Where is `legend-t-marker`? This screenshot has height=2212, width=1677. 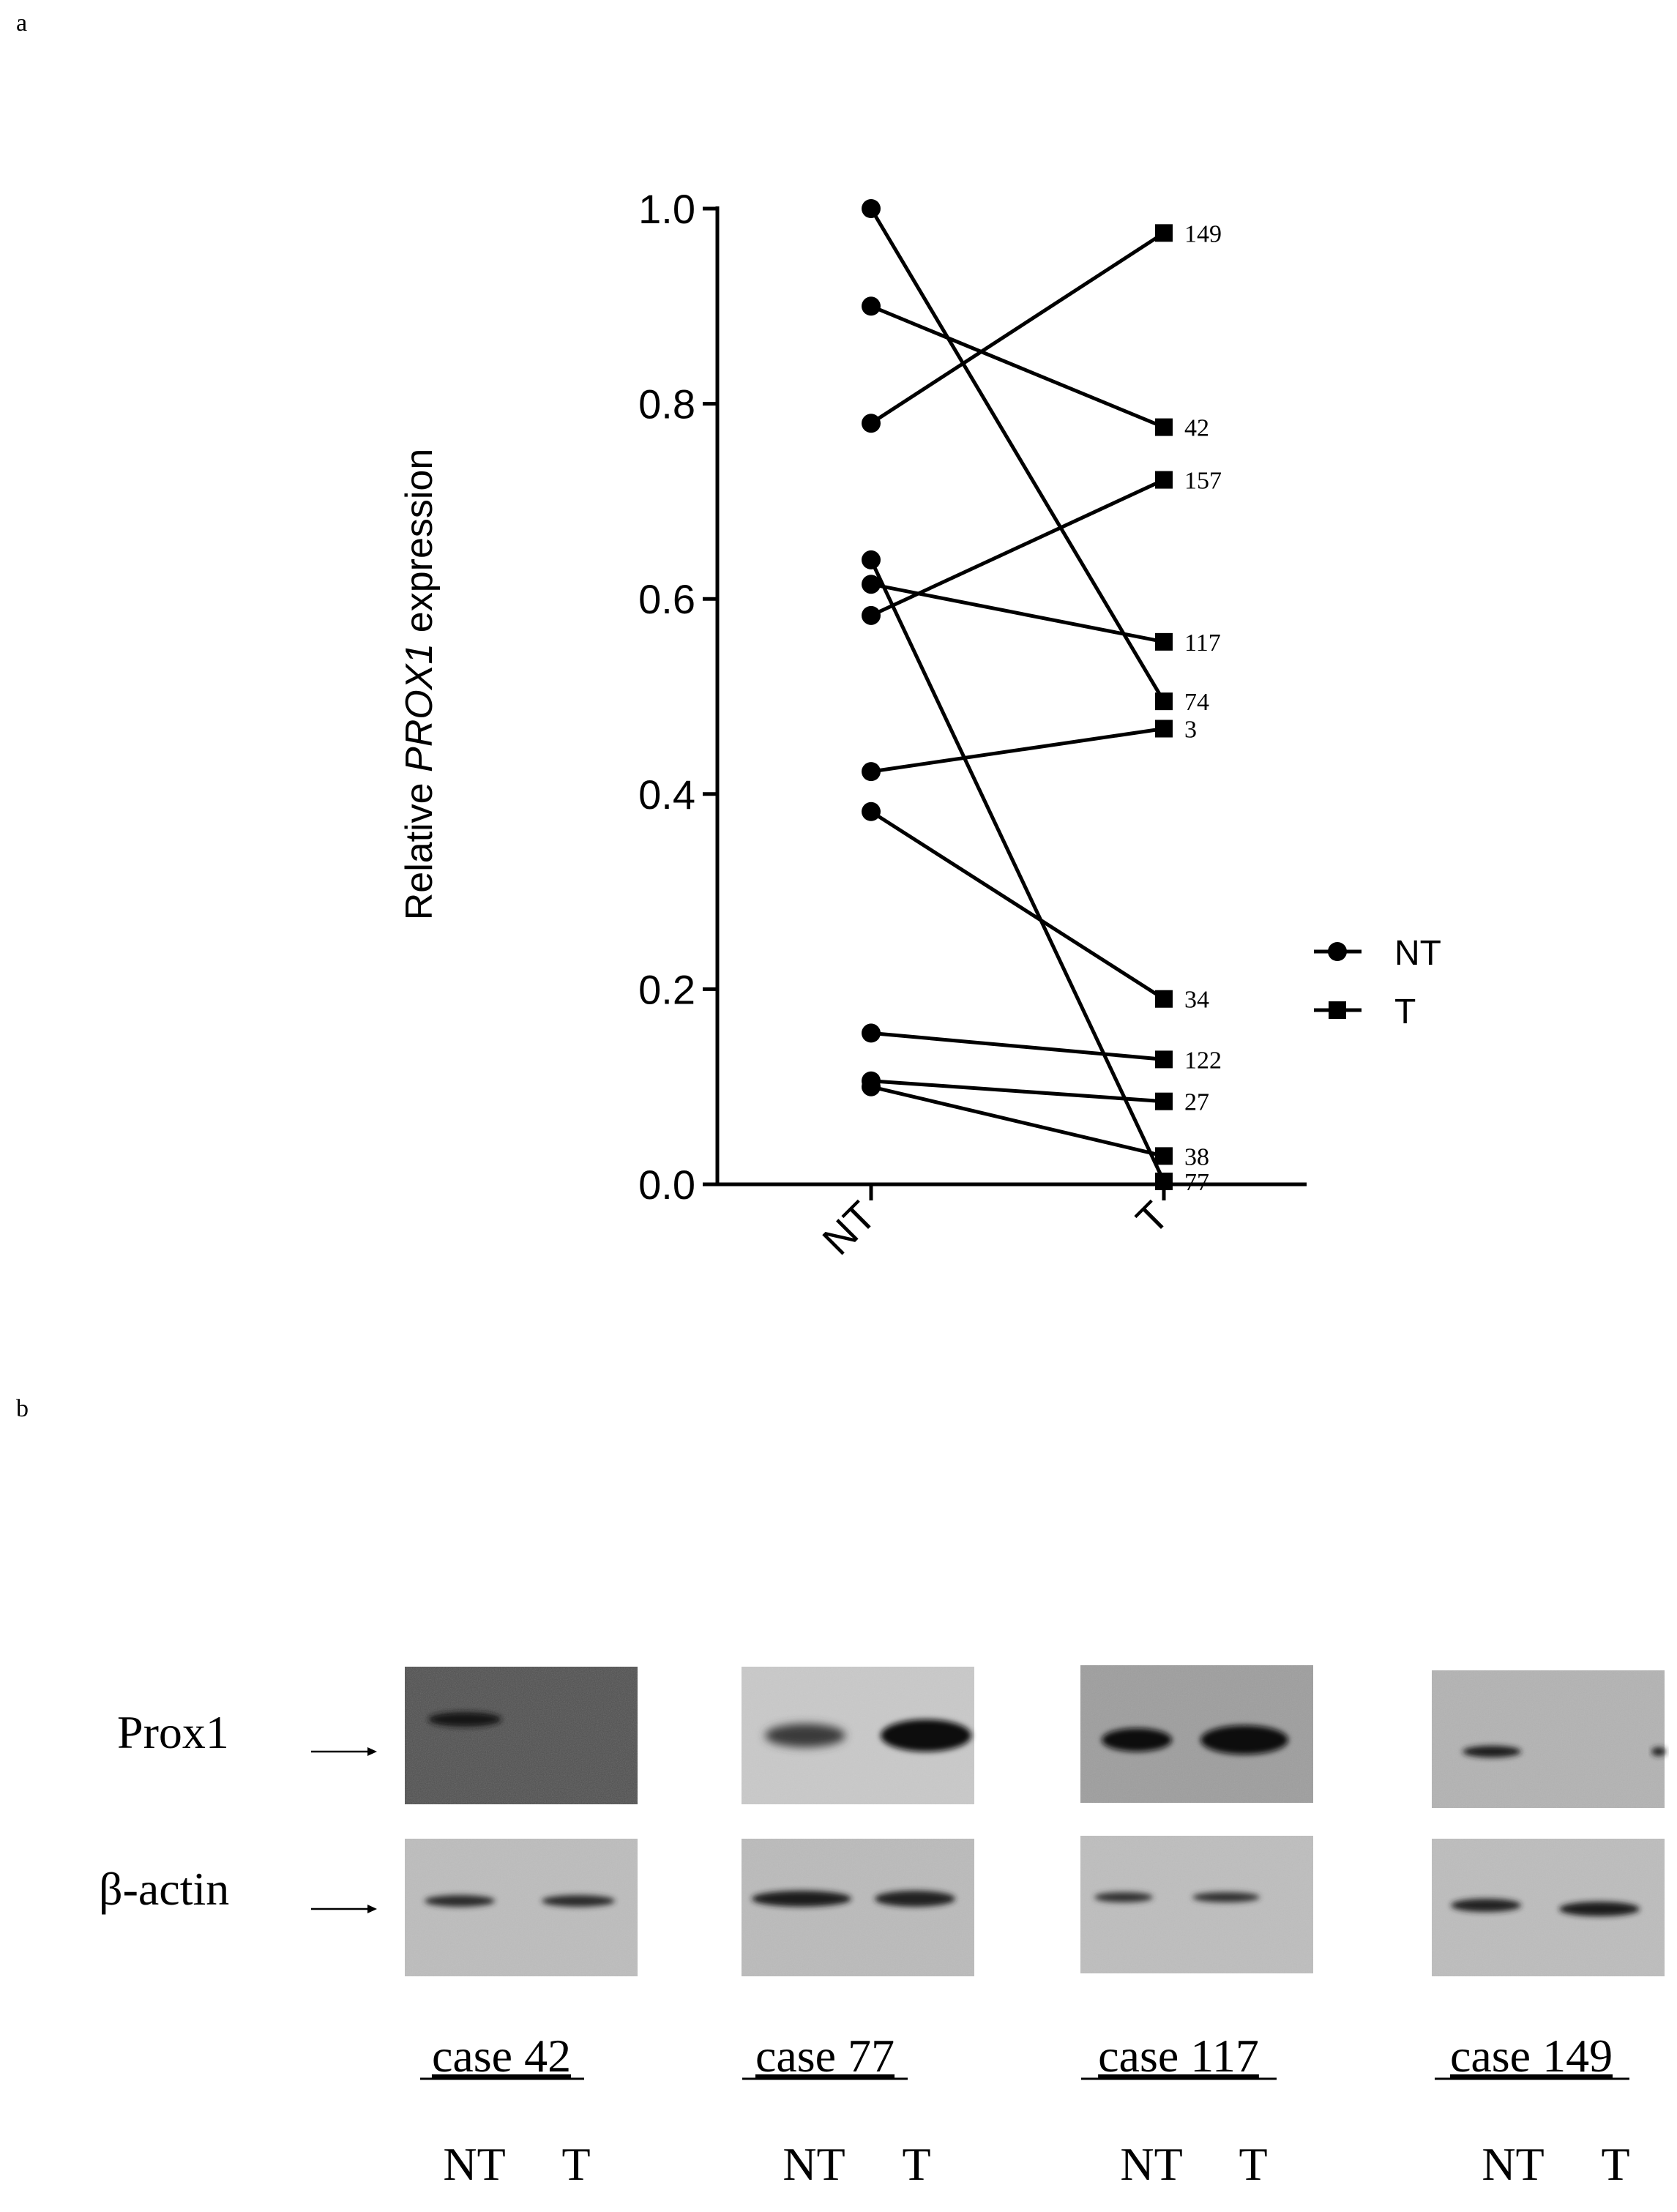
legend-t-marker is located at coordinates (1338, 1010).